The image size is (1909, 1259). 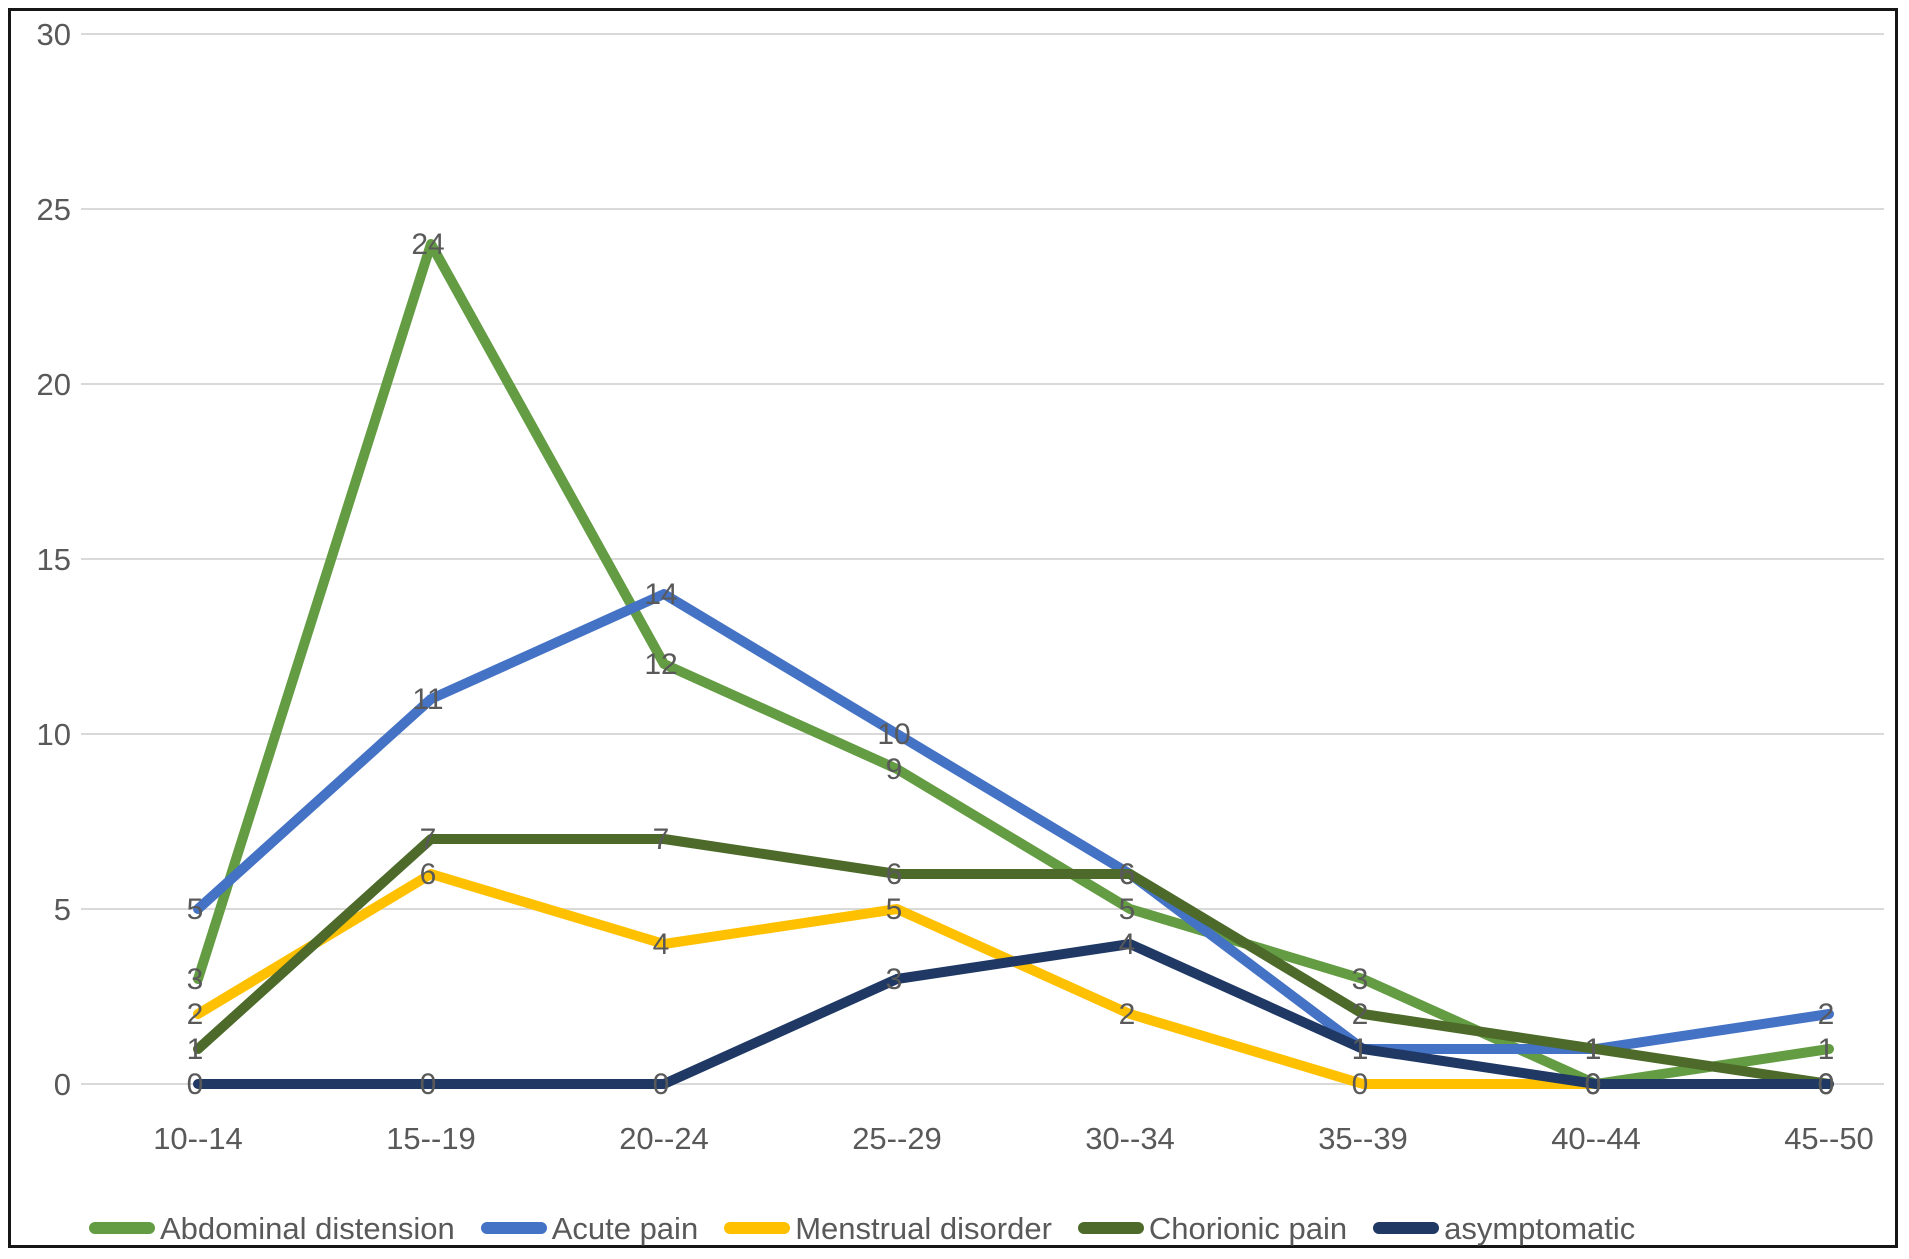 What do you see at coordinates (1829, 1138) in the screenshot?
I see `x-axis-tick-label: 45--50` at bounding box center [1829, 1138].